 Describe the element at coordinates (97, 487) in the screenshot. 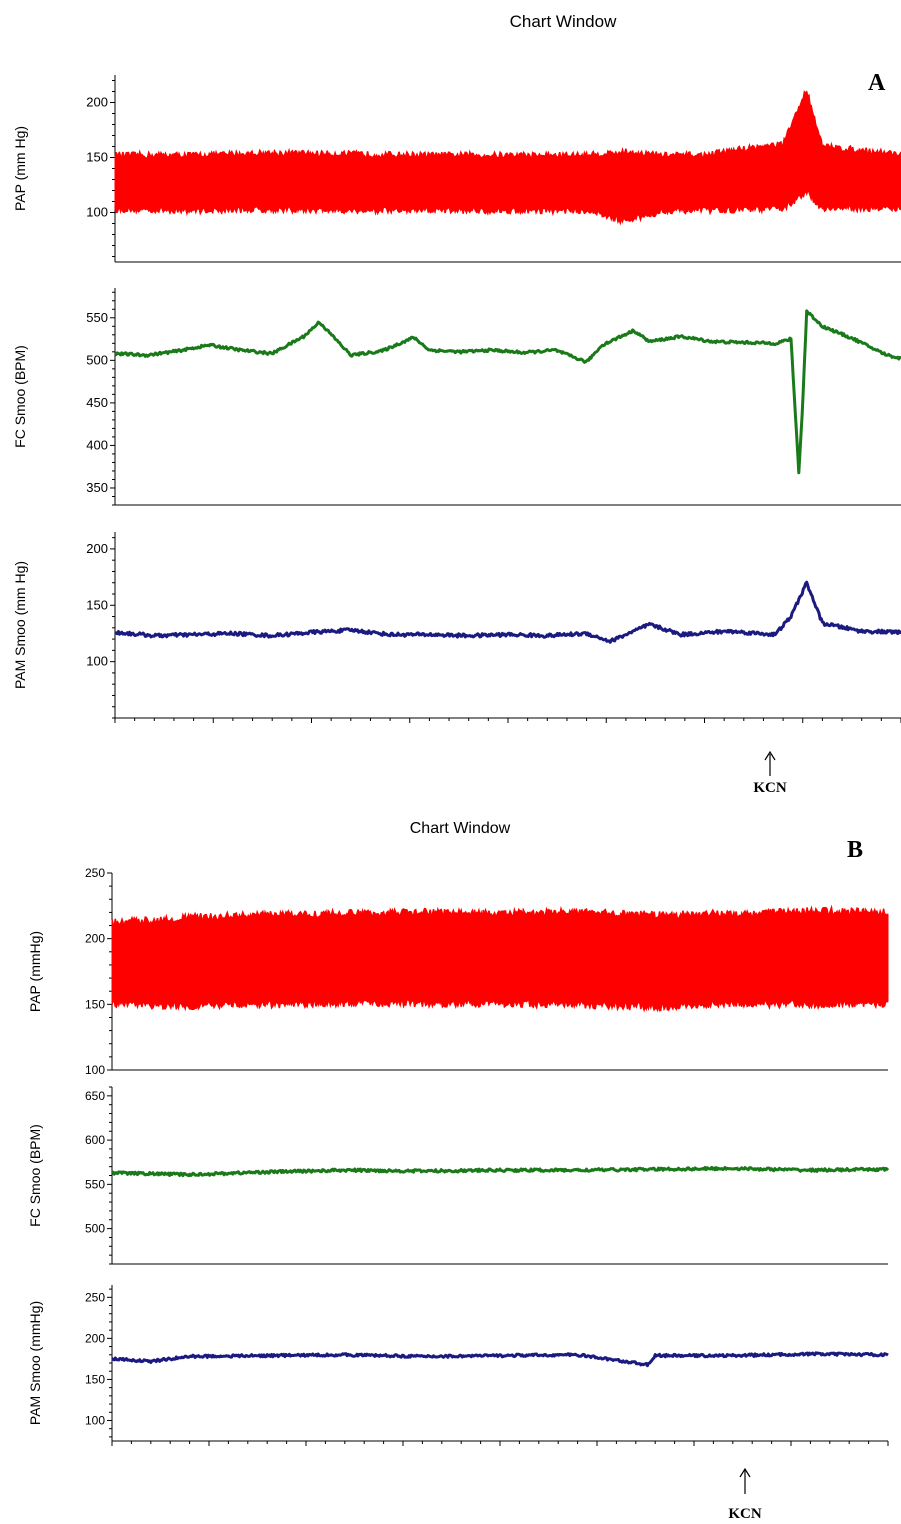

I see `y-tick-label: 350` at that location.